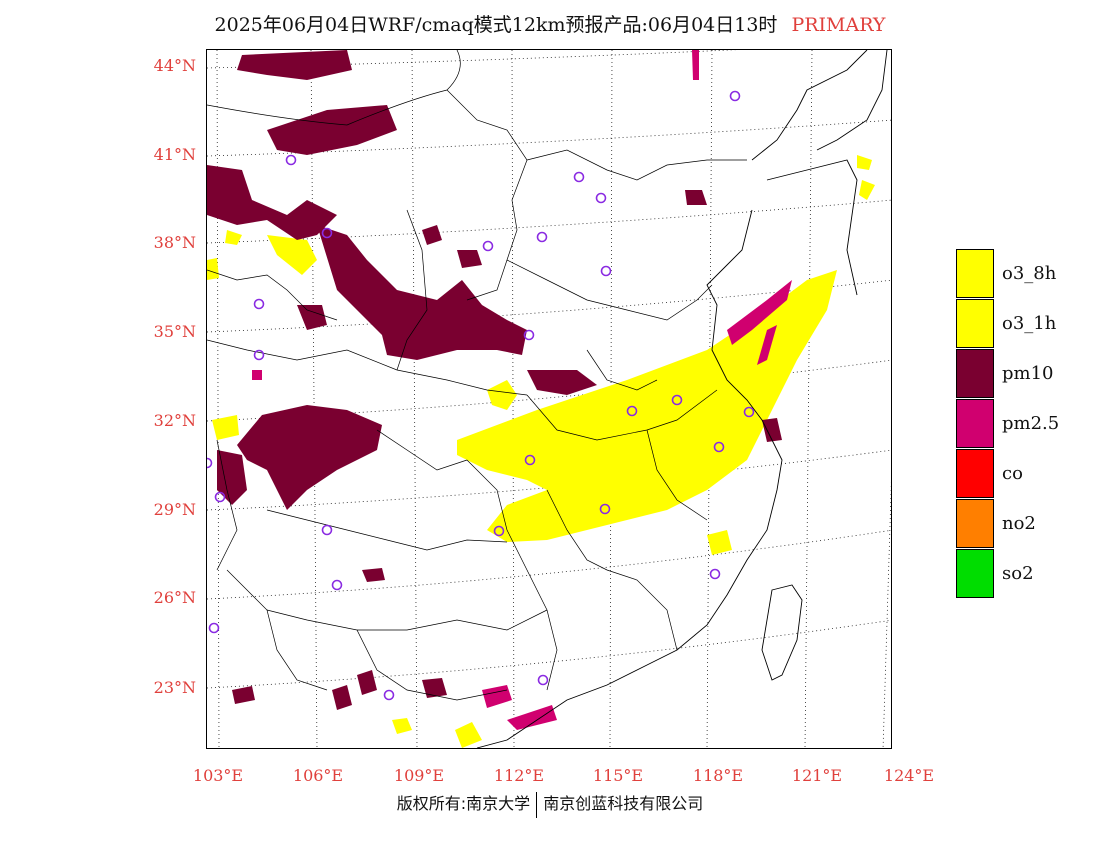 The image size is (1100, 850). What do you see at coordinates (975, 523) in the screenshot?
I see `legend-swatch-no2` at bounding box center [975, 523].